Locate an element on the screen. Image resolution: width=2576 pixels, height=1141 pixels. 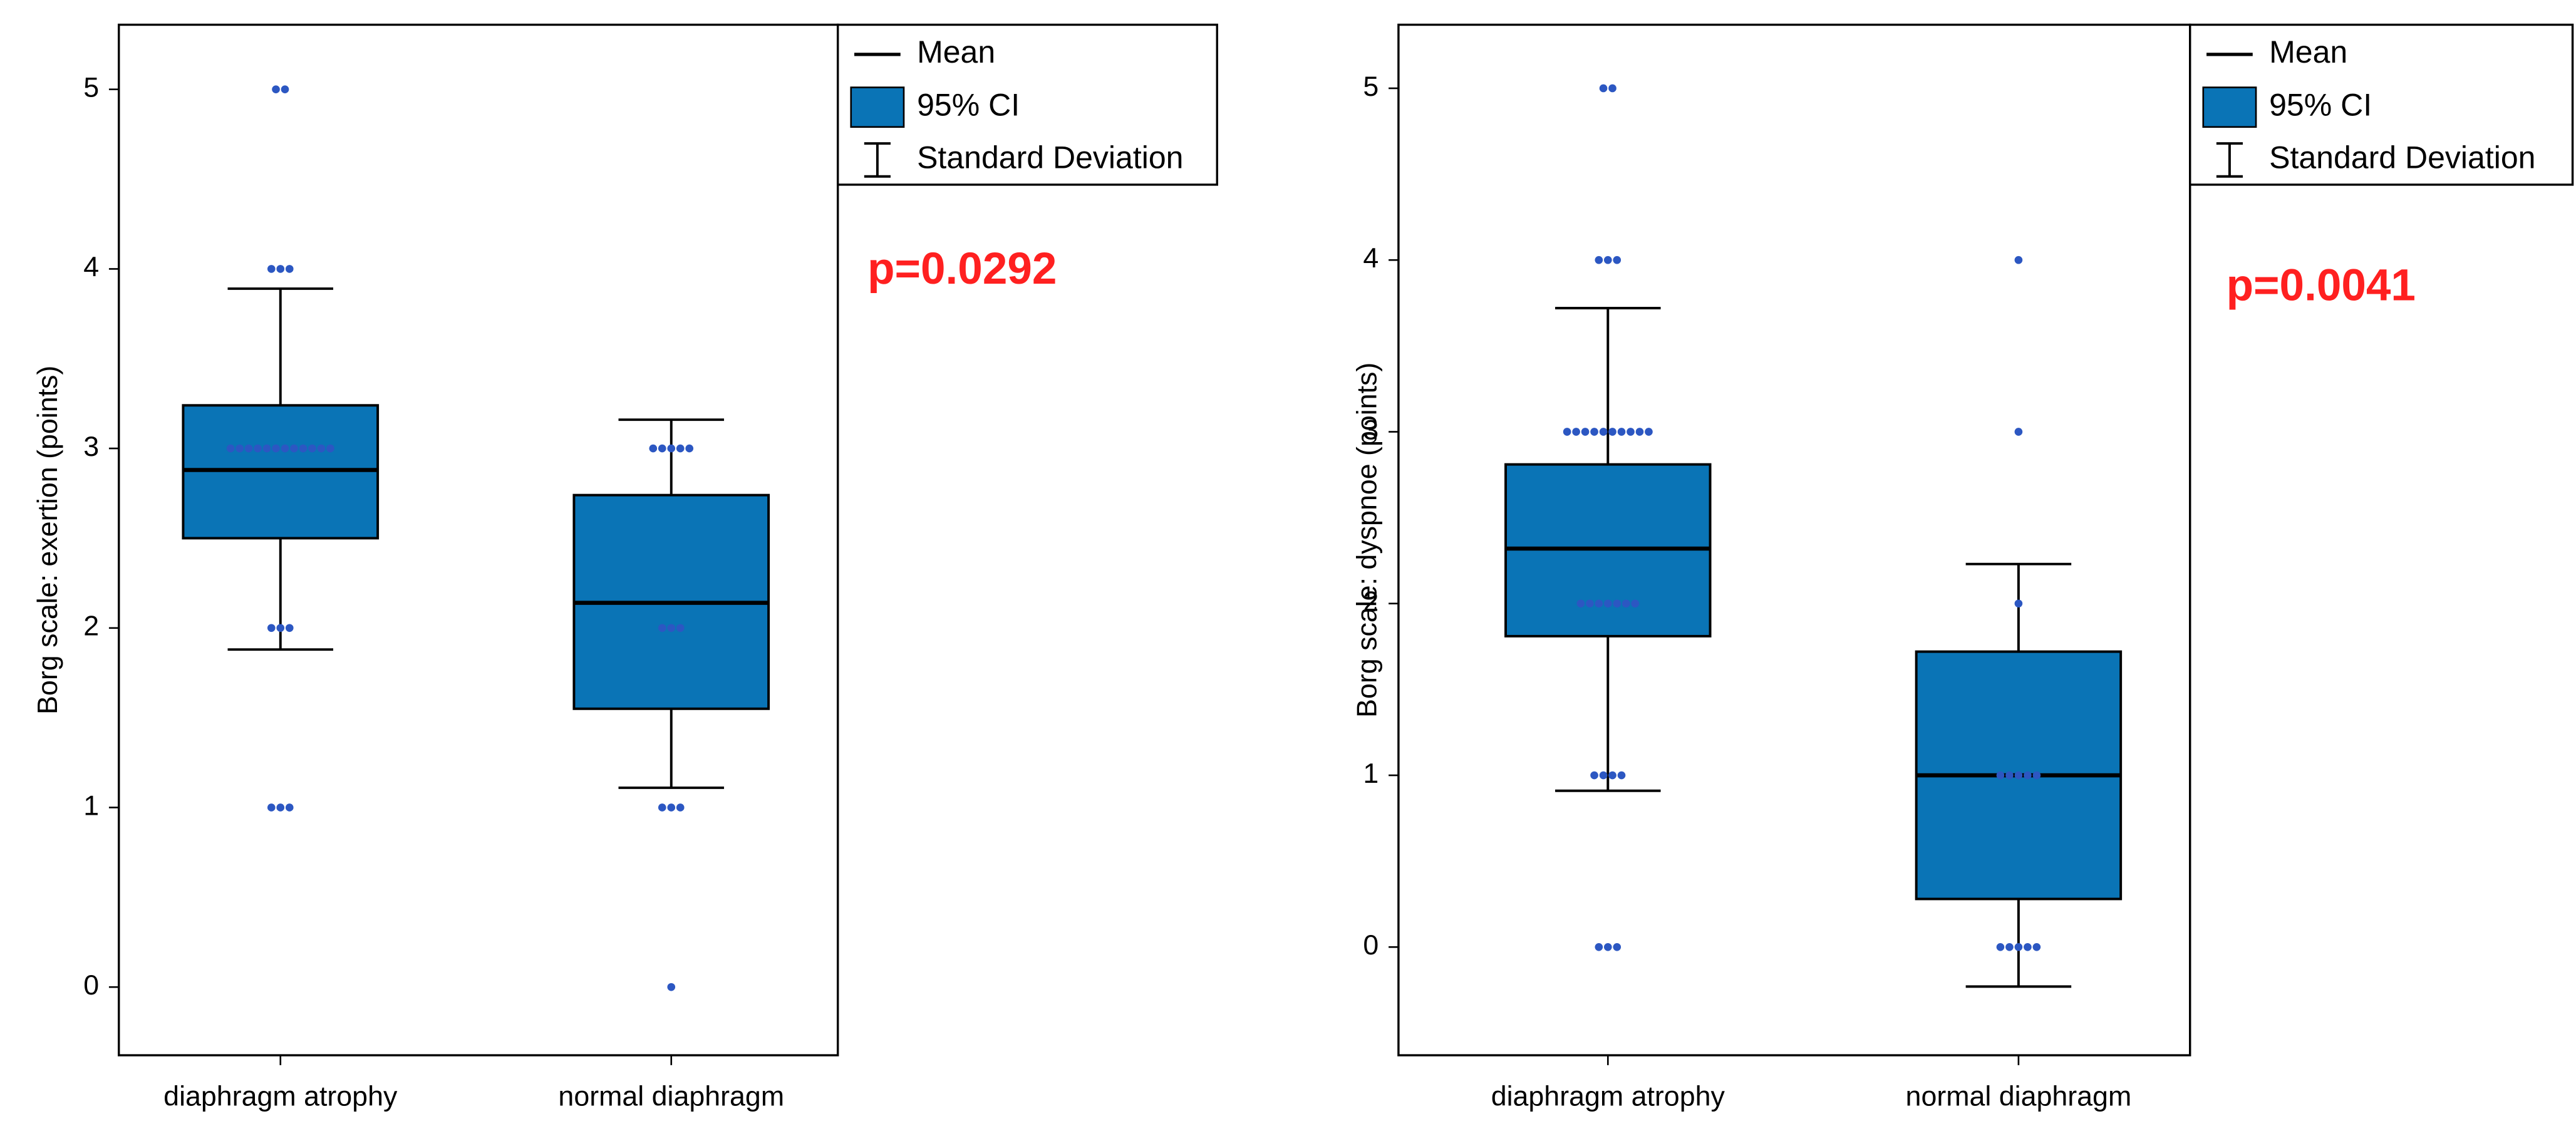
p-value: p=0.0041 is located at coordinates (2321, 286).